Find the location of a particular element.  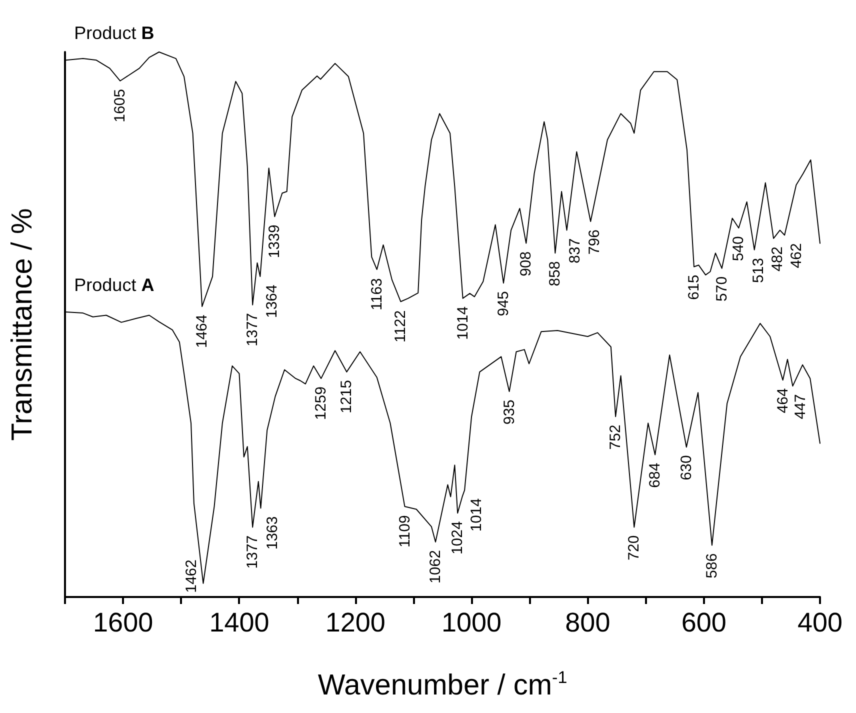

annotation: 1605 is located at coordinates (120, 105).